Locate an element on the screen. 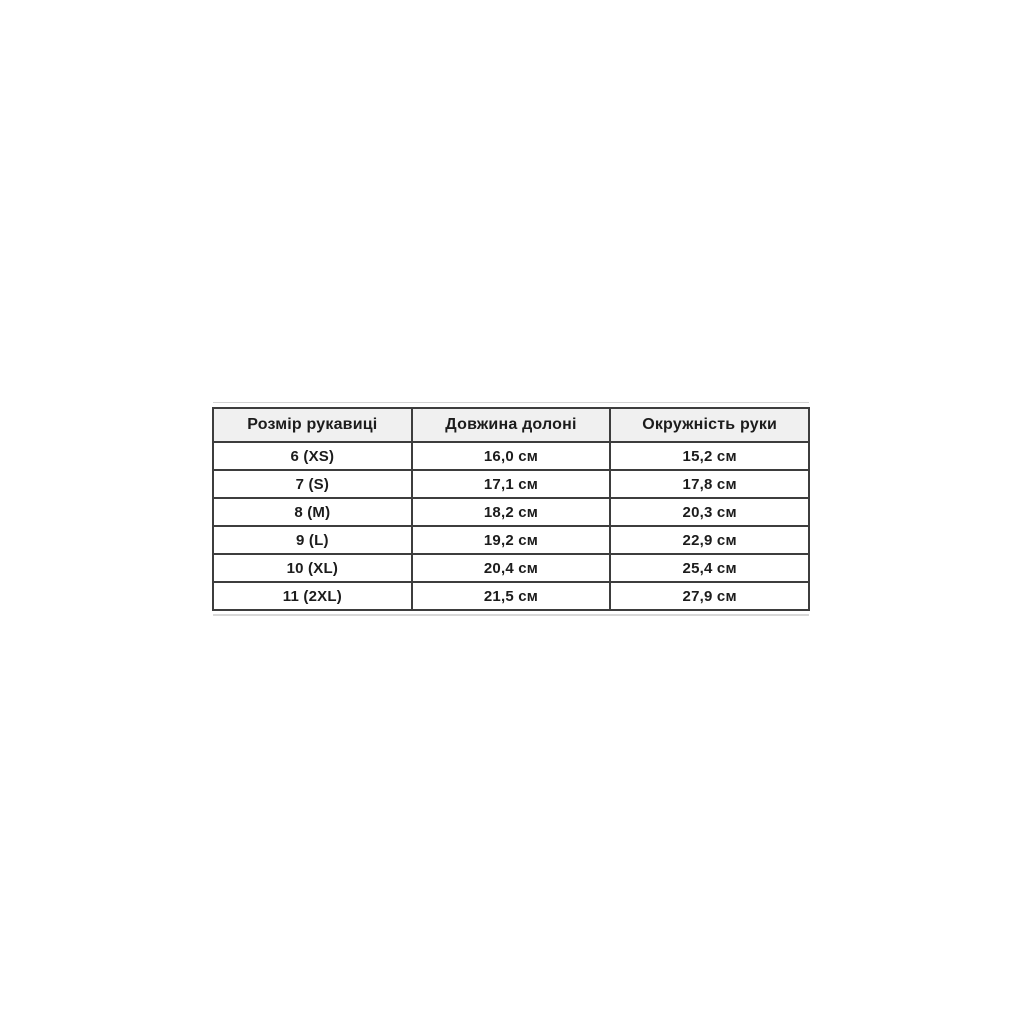 The height and width of the screenshot is (1024, 1024). table-shadow-line-top is located at coordinates (511, 402).